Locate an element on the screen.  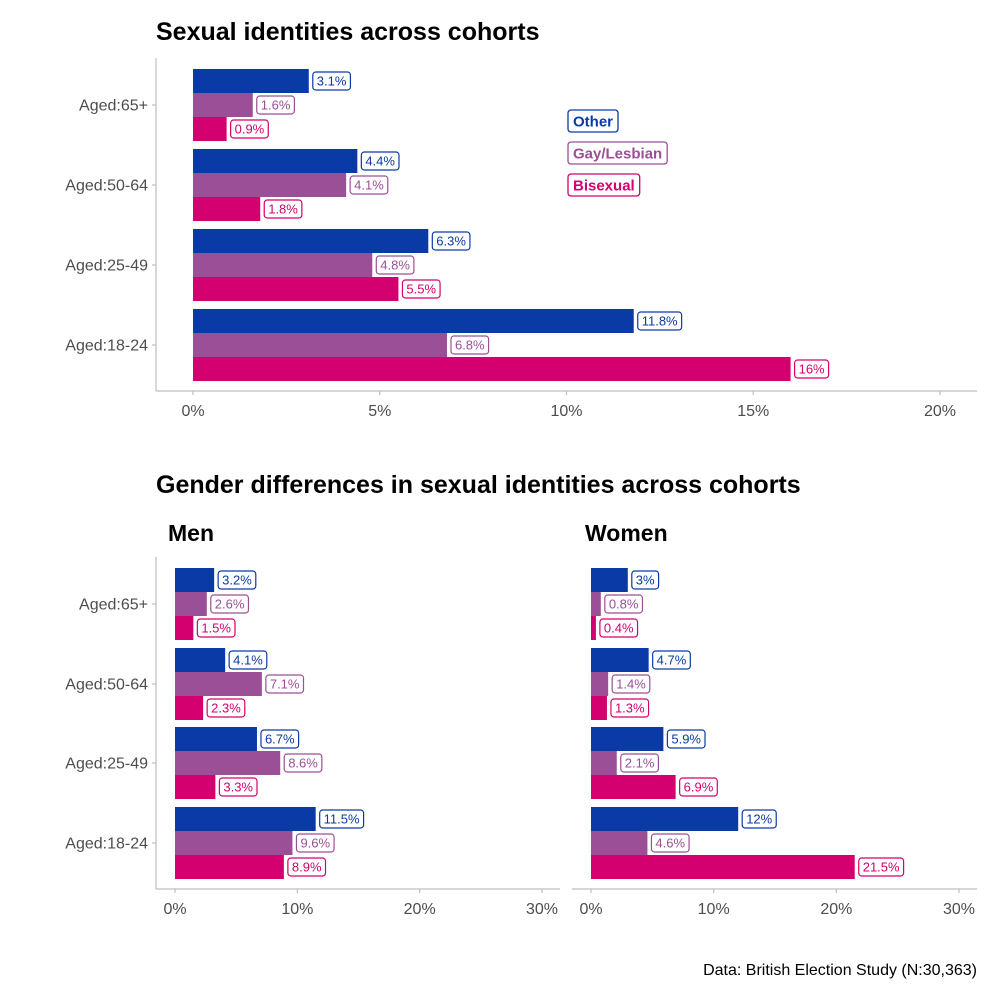
caption: Data: British Election Study (N:30,363) is located at coordinates (840, 970).